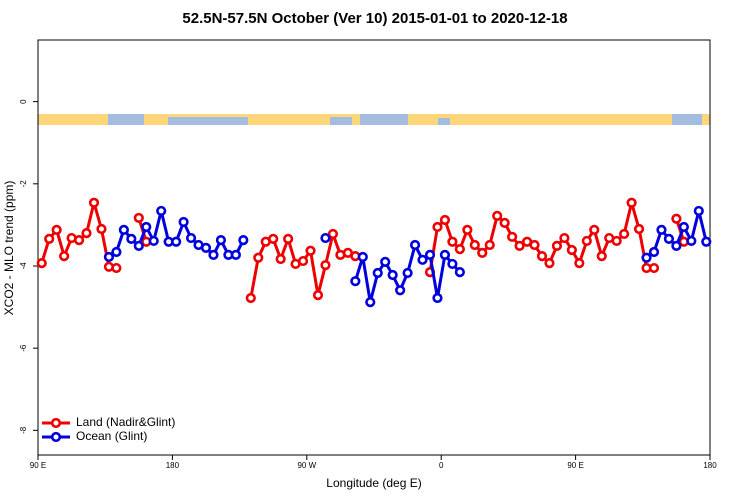  What do you see at coordinates (125, 422) in the screenshot?
I see `legend-label: Land (Nadir&Glint)` at bounding box center [125, 422].